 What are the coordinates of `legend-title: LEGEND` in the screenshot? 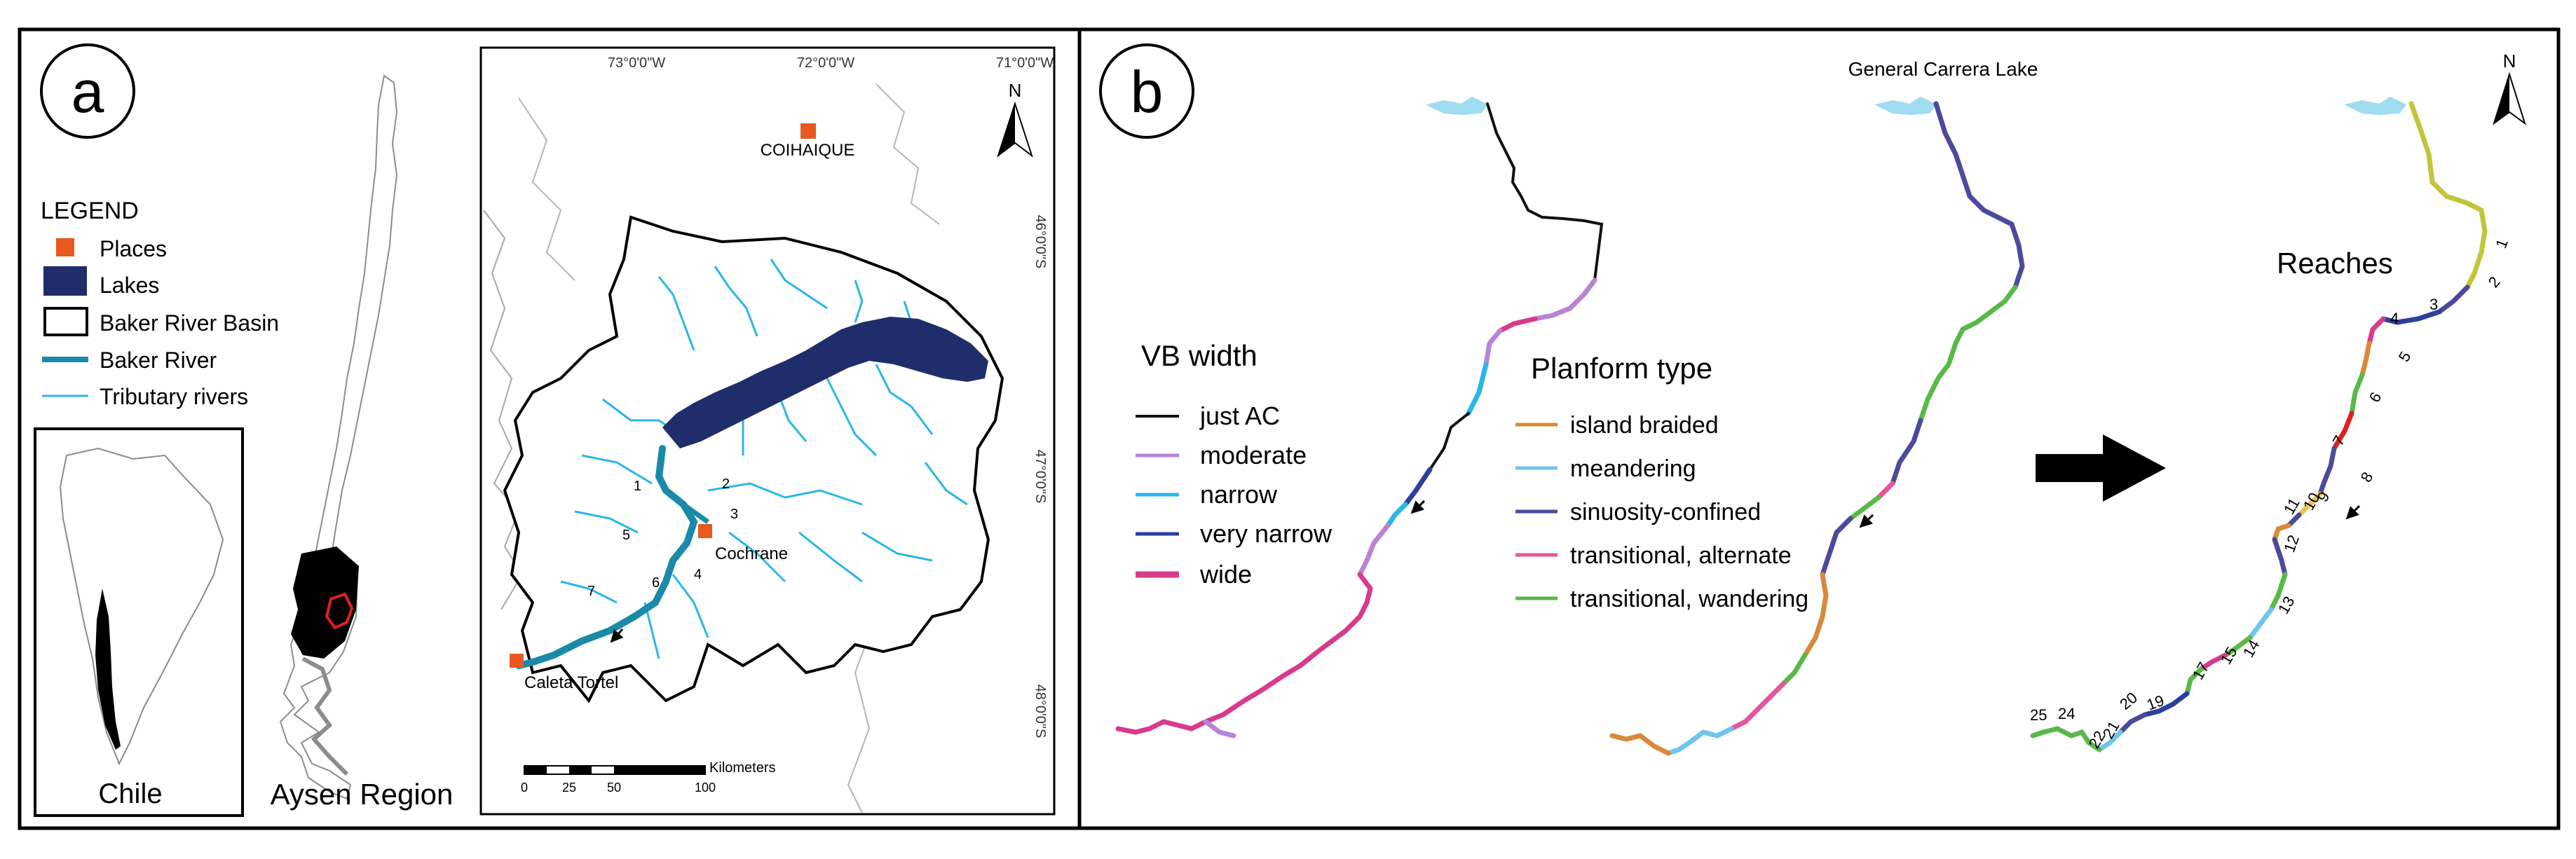 It's located at (90, 211).